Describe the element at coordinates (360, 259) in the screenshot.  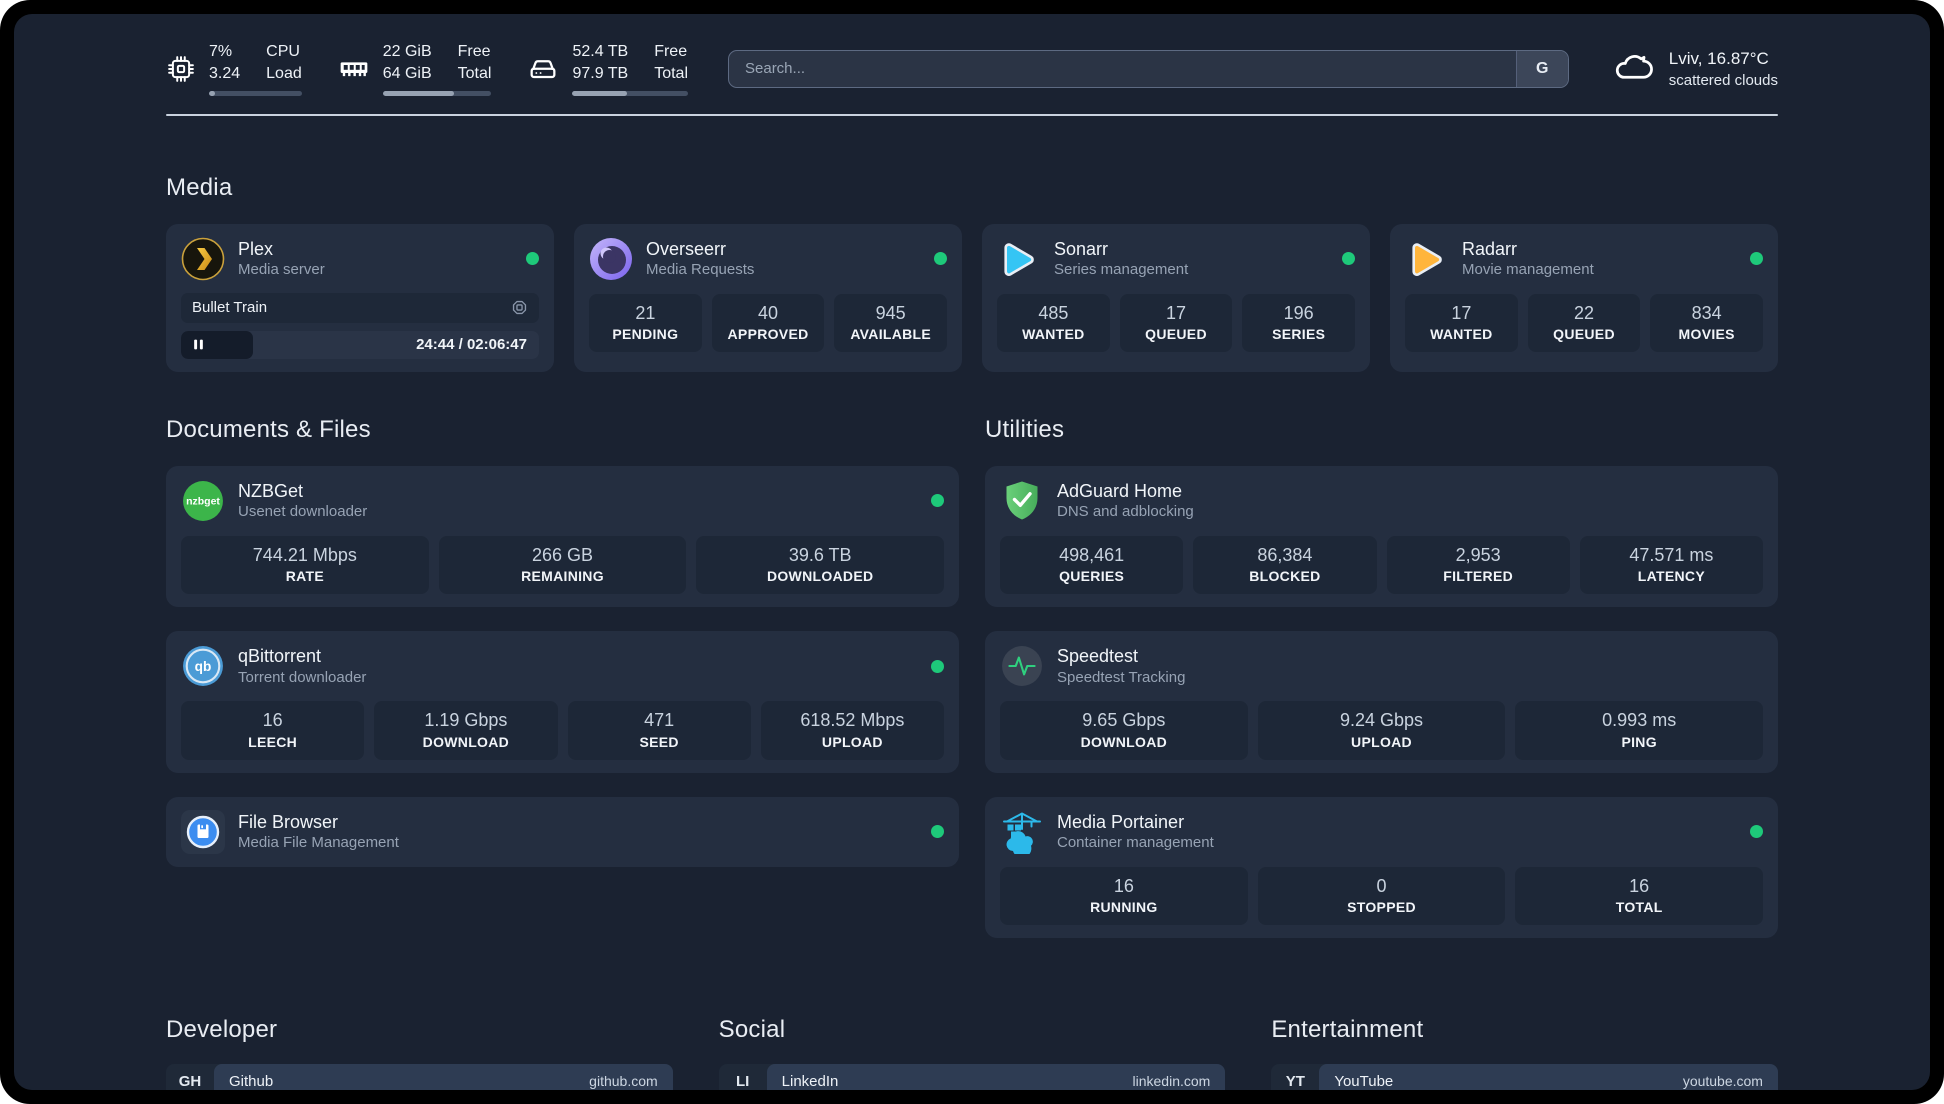
I see `app-plex: Plex Media server` at that location.